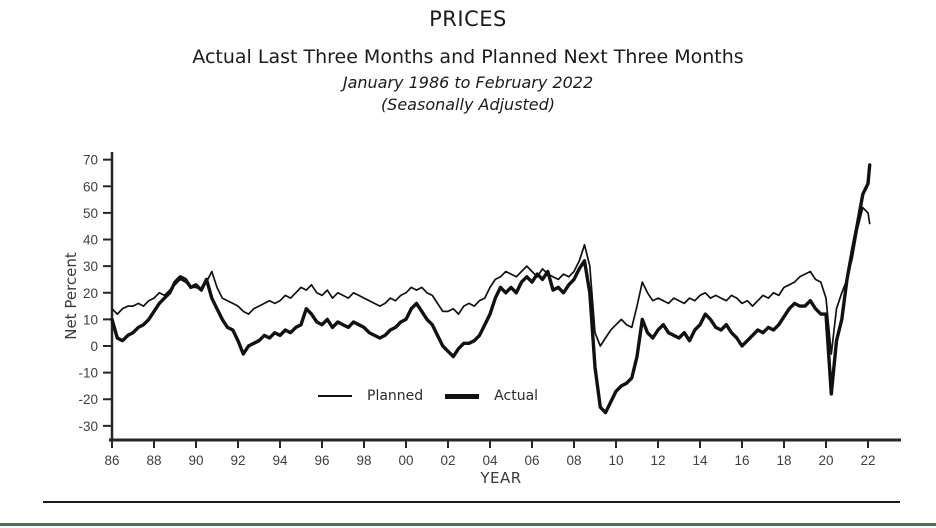 This screenshot has height=528, width=936. I want to click on x-tick-label: 22, so click(867, 460).